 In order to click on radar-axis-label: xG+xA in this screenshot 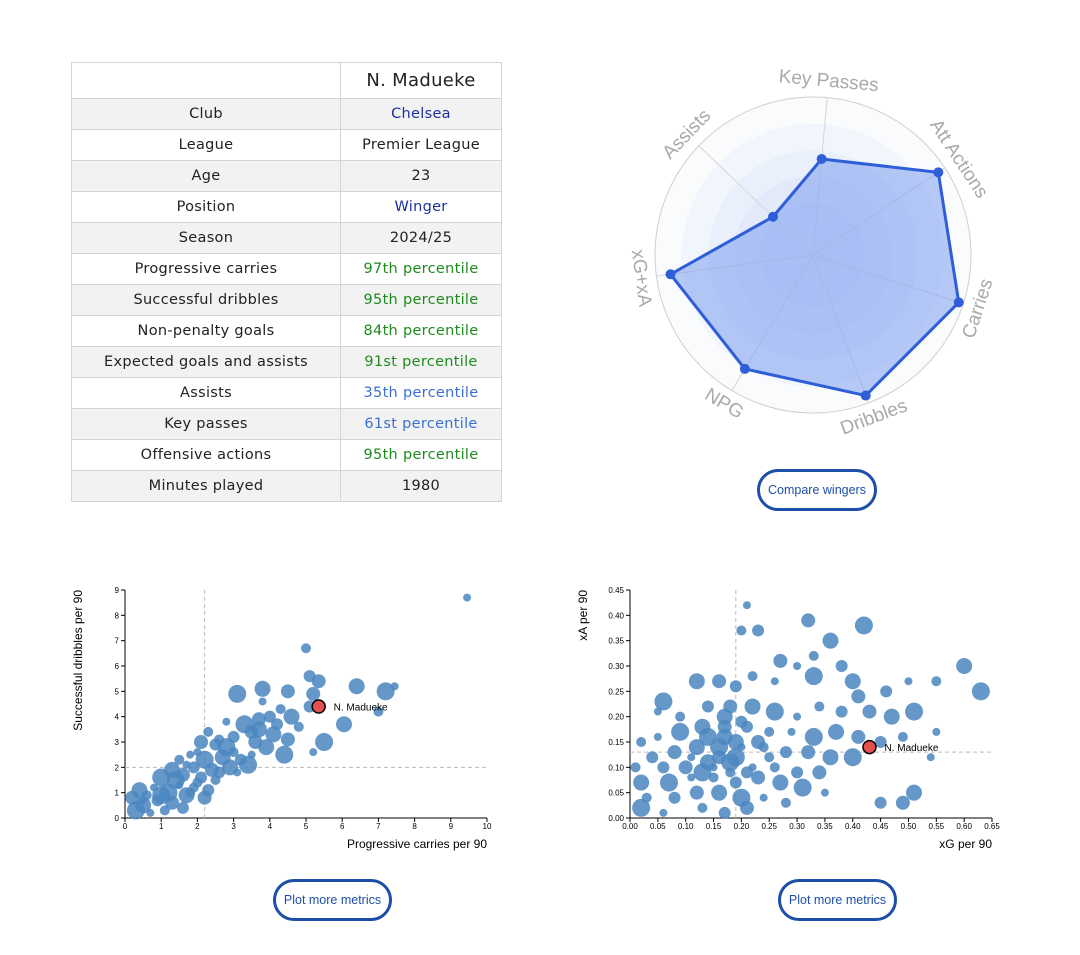, I will do `click(641, 278)`.